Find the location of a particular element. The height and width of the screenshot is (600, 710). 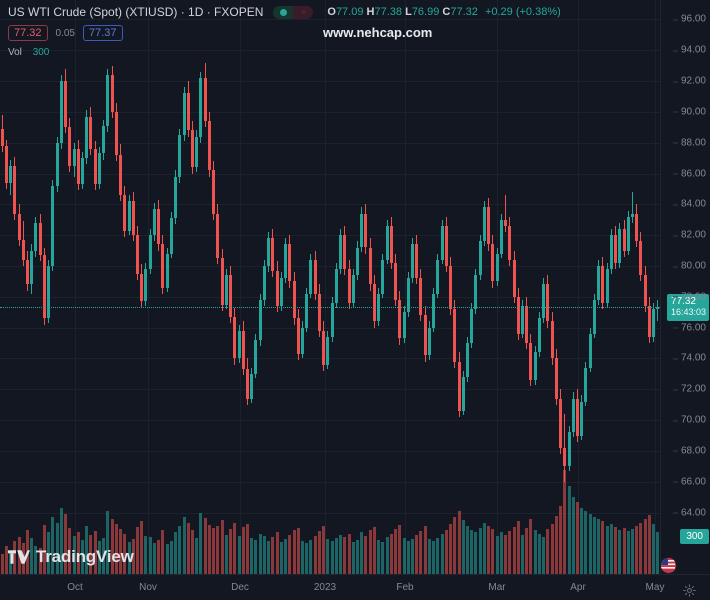

time-axis: Oct Nov Dec 2023 Feb Mar Apr May is located at coordinates (355, 587).